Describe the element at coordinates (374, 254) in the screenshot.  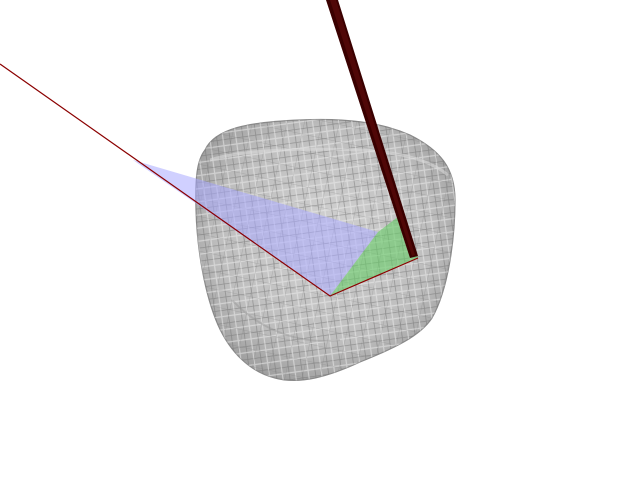
I see `green-plane` at that location.